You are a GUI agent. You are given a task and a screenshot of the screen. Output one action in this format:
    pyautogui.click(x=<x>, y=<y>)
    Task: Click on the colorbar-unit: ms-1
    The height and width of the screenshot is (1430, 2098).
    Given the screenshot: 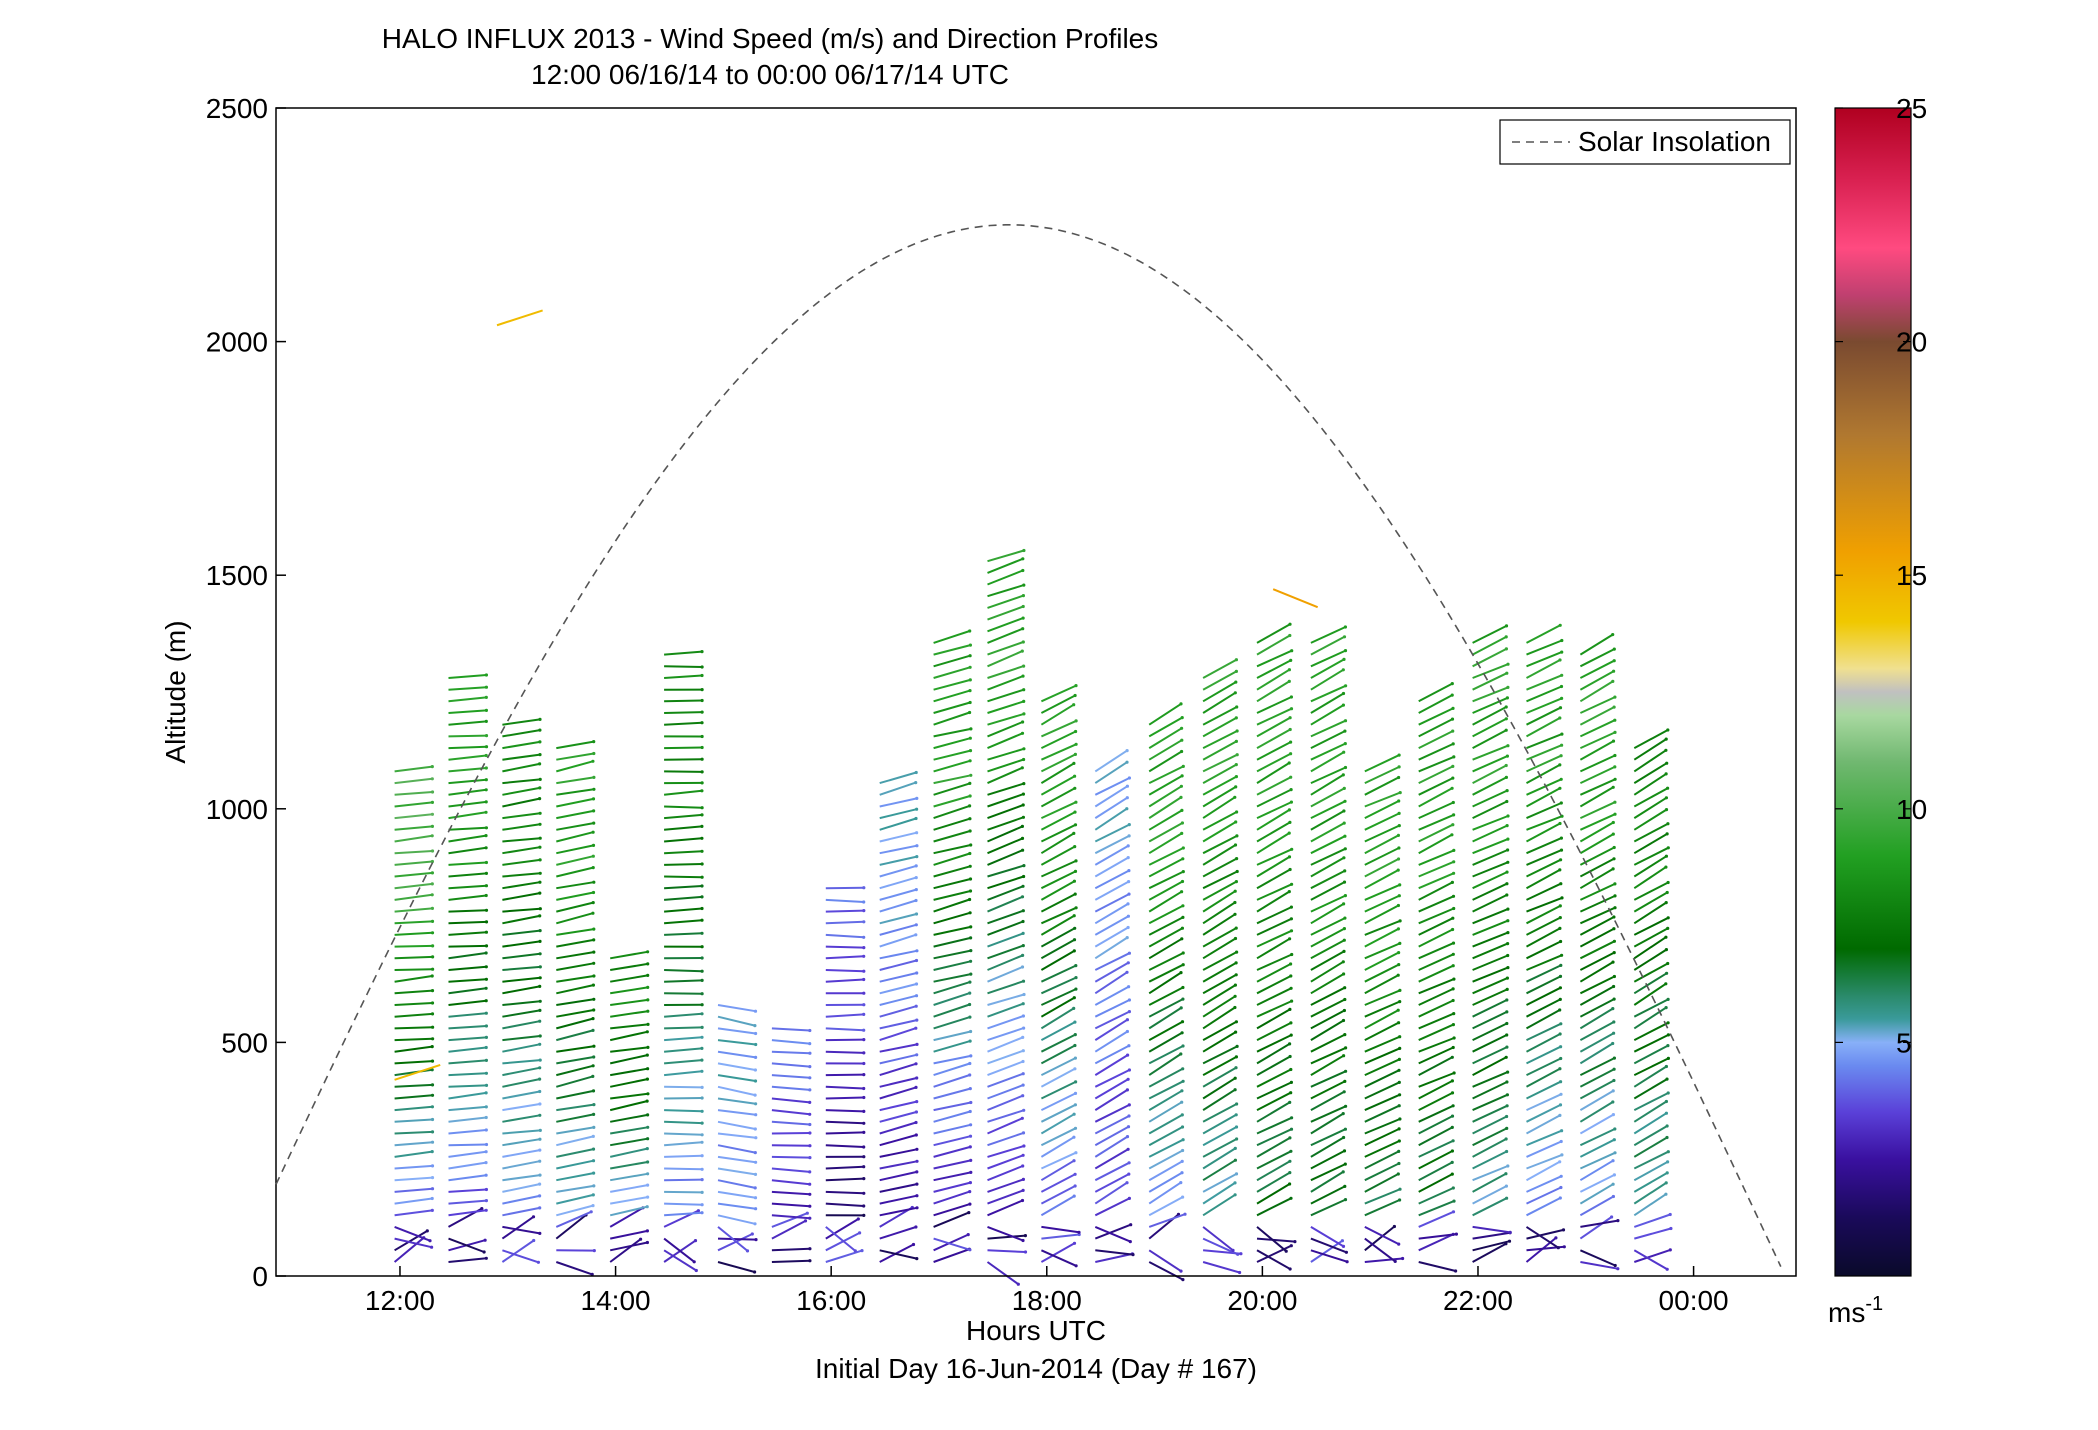 What is the action you would take?
    pyautogui.click(x=1855, y=1310)
    